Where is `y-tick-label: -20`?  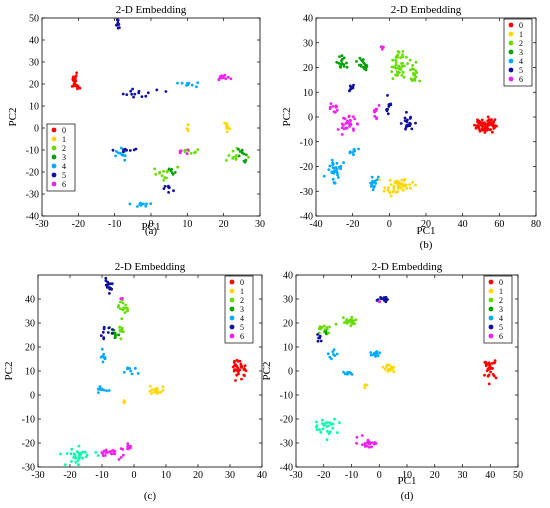
y-tick-label: -20 is located at coordinates (306, 167).